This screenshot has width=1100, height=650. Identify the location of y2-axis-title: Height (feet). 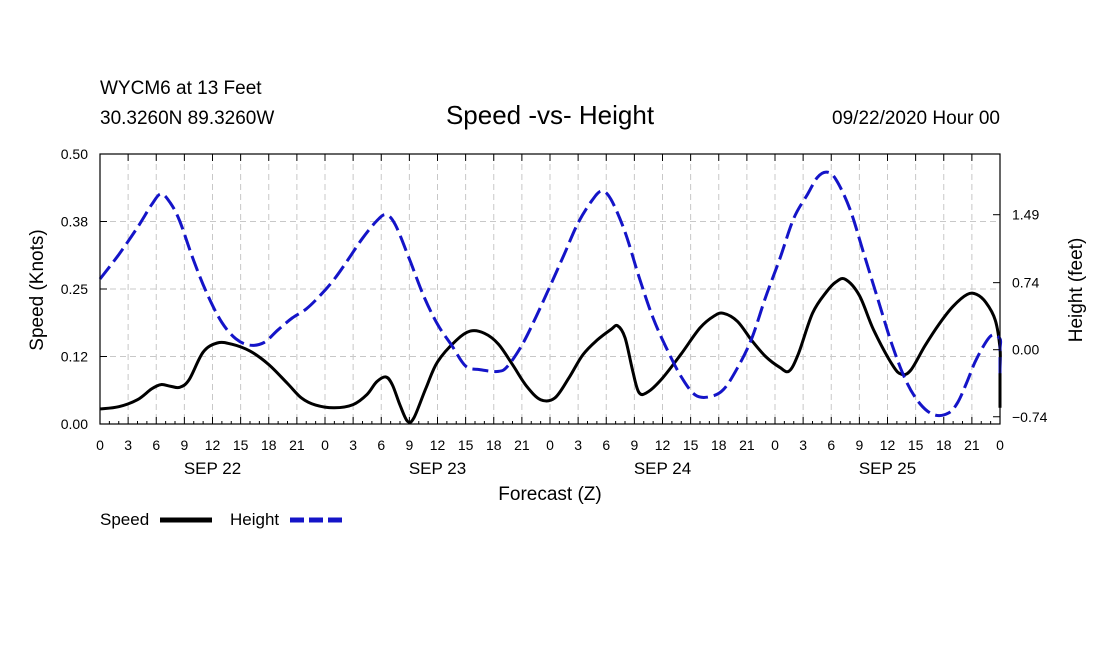
(1076, 290).